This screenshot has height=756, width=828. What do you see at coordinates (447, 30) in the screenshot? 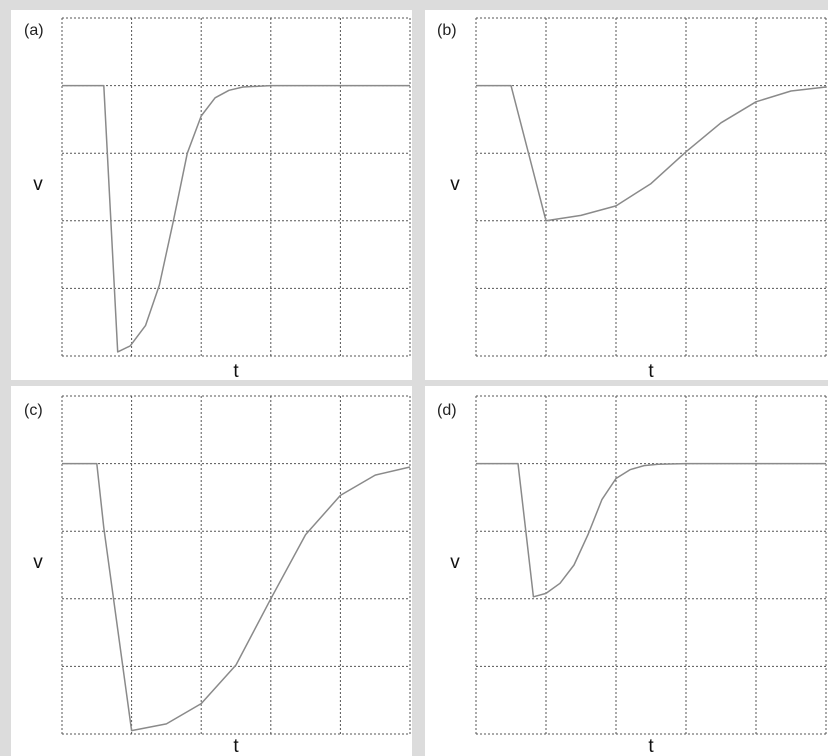
I see `panel-label: (b)` at bounding box center [447, 30].